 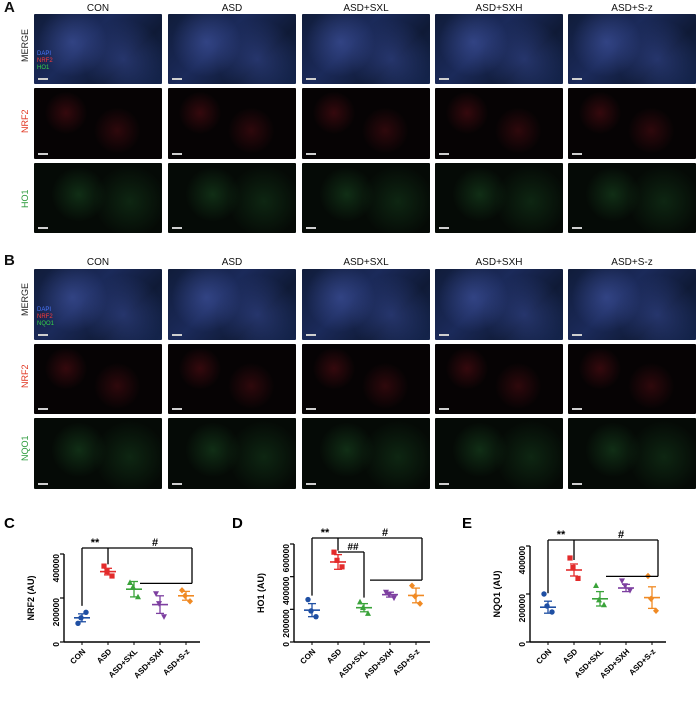 I want to click on panel-b-letter: B, so click(x=9, y=260).